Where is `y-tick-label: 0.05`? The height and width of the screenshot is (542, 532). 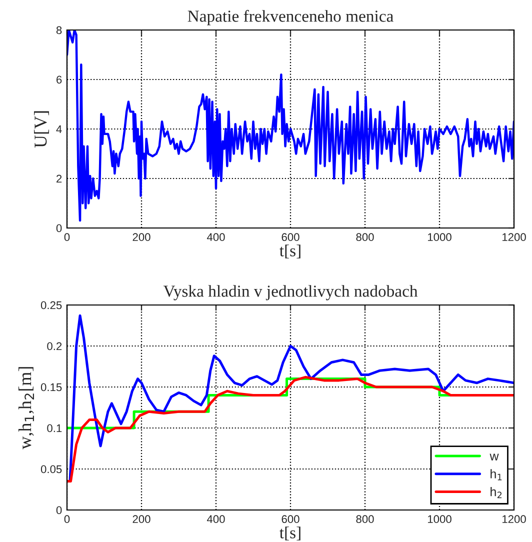
y-tick-label: 0.05 is located at coordinates (51, 469).